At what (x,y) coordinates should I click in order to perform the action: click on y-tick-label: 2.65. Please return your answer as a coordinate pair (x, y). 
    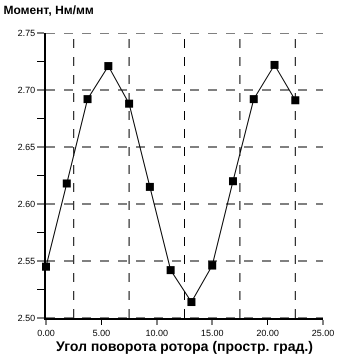
    Looking at the image, I should click on (27, 147).